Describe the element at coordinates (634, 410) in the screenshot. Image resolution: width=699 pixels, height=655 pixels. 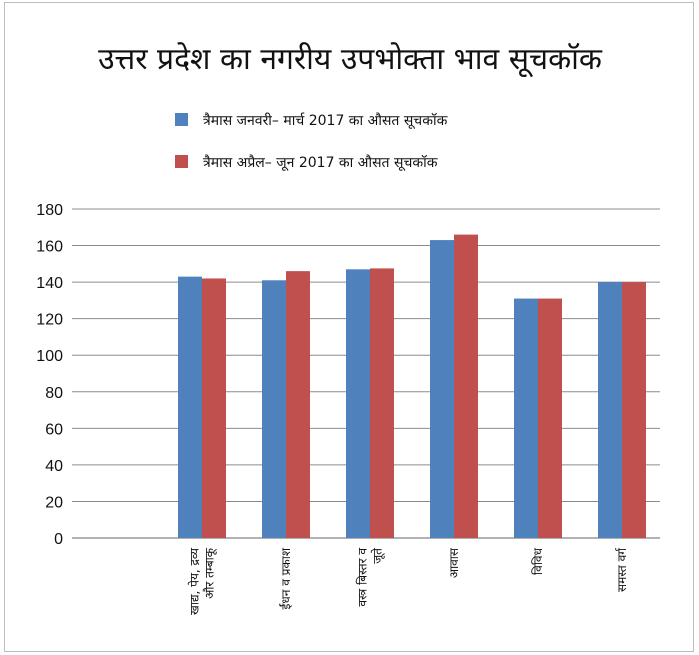
I see `bar-s1-c5` at that location.